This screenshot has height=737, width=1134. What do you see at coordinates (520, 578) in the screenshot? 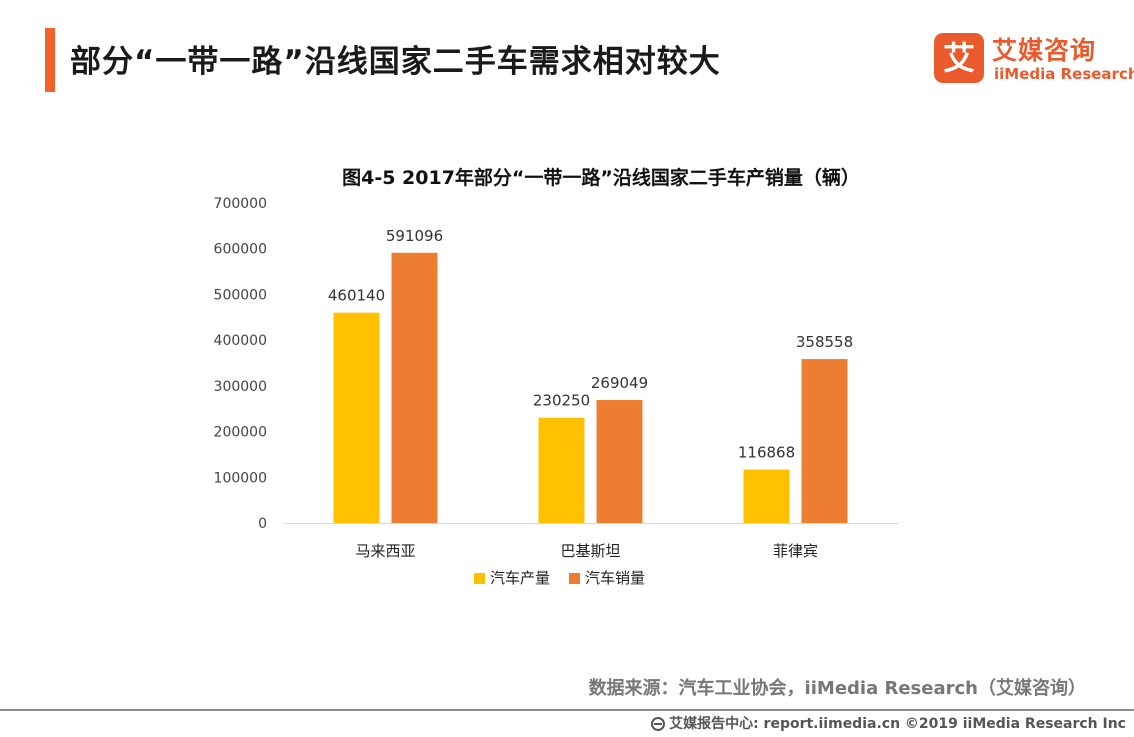
I see `legend-label: 汽车产量` at bounding box center [520, 578].